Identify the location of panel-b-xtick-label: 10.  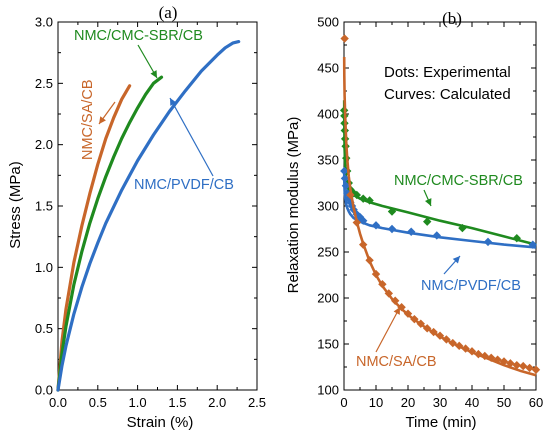
(376, 402).